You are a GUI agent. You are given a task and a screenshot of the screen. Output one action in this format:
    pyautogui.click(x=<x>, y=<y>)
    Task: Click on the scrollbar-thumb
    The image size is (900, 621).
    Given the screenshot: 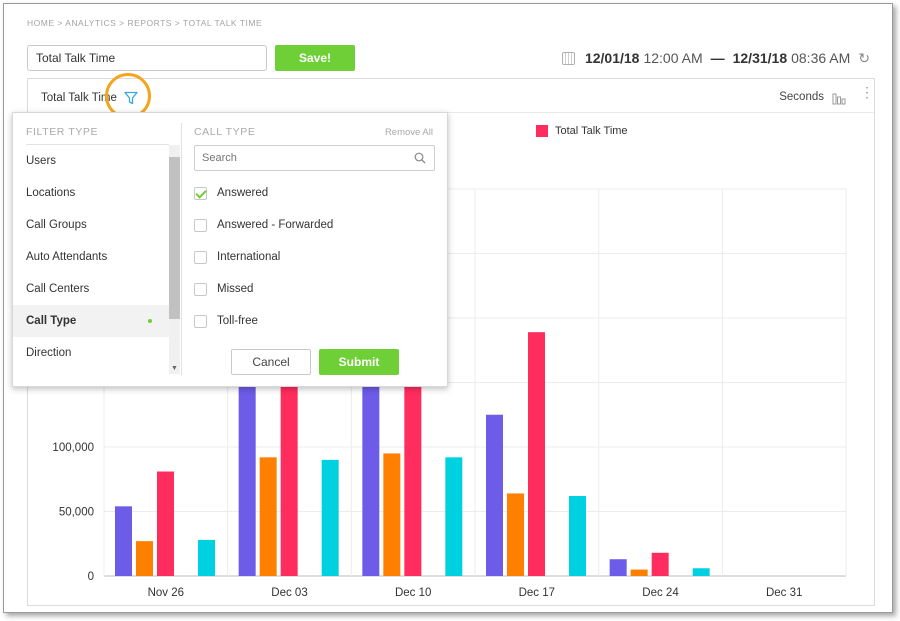 What is the action you would take?
    pyautogui.click(x=174, y=238)
    